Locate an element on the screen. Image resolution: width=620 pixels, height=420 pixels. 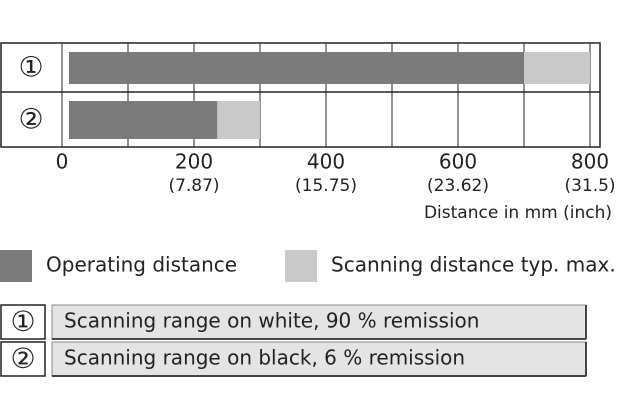
x-tick-label: 200 is located at coordinates (194, 162).